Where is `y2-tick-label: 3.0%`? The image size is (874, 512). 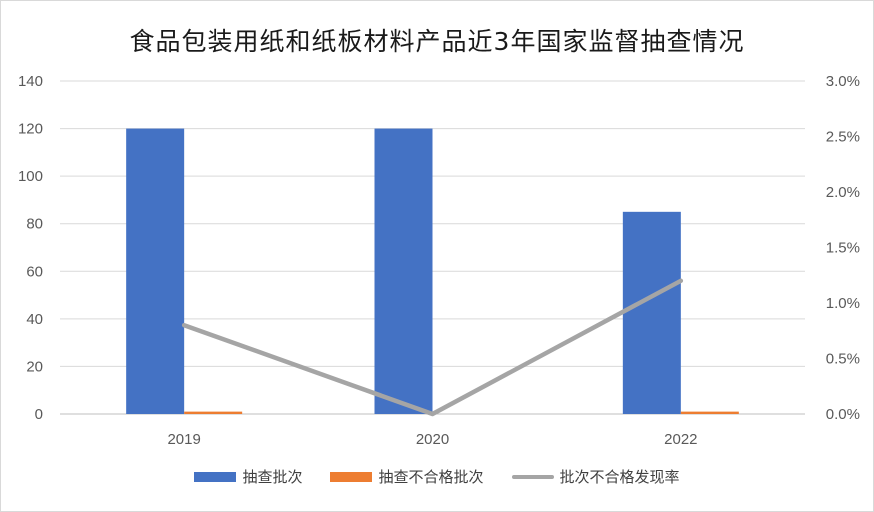 y2-tick-label: 3.0% is located at coordinates (843, 81).